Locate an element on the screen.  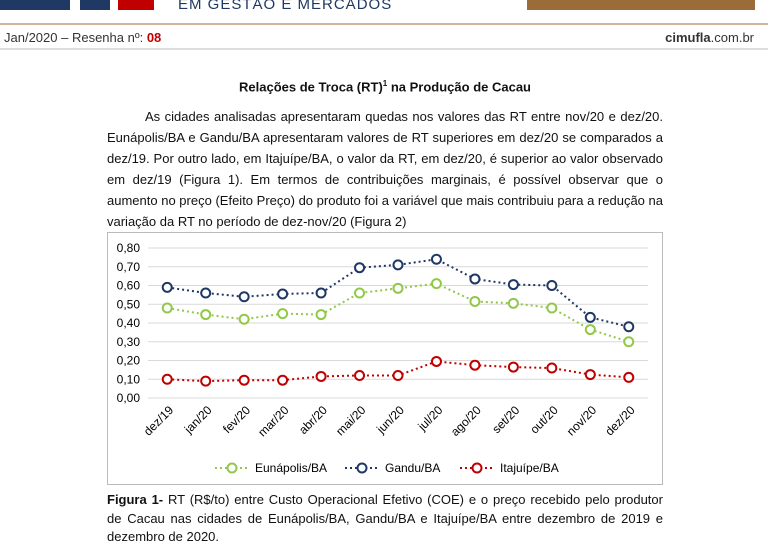
site: cimufla.com.br is located at coordinates (709, 37).